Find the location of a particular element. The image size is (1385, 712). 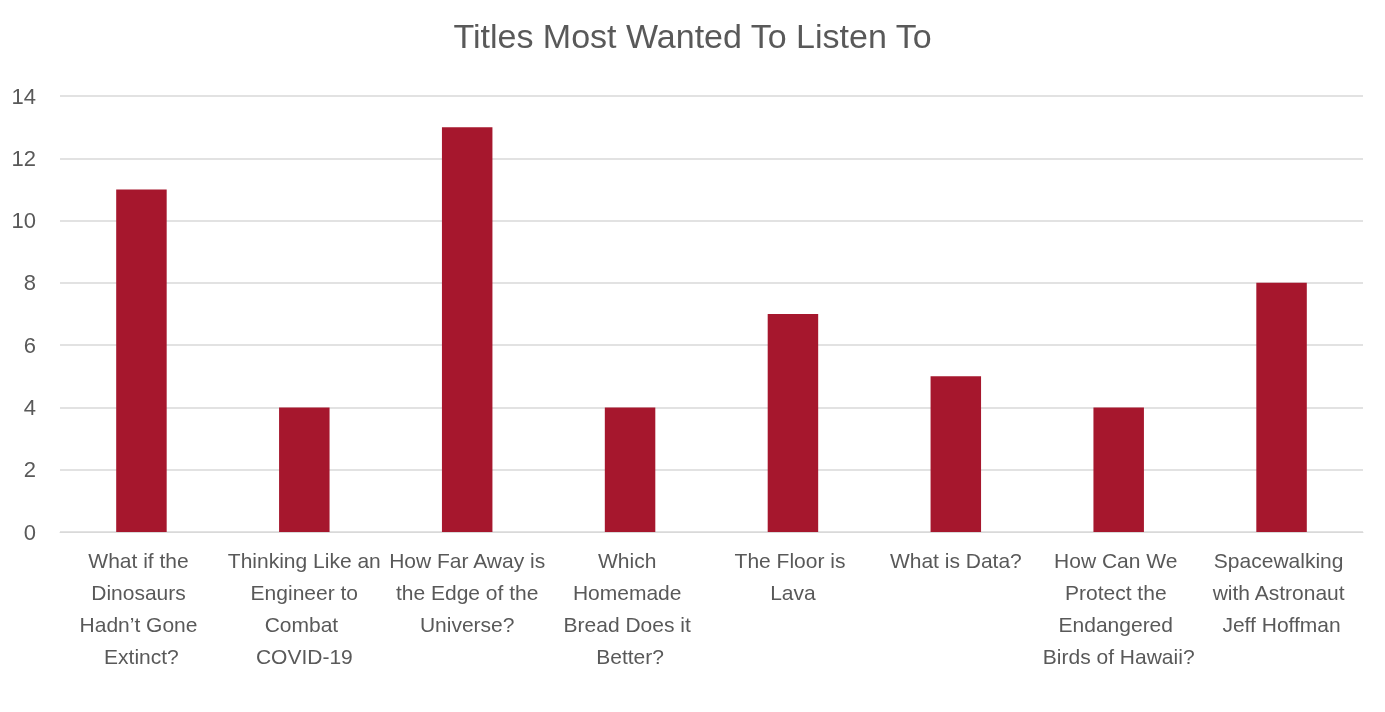

x-tick-label: What is Data? is located at coordinates (955, 560).